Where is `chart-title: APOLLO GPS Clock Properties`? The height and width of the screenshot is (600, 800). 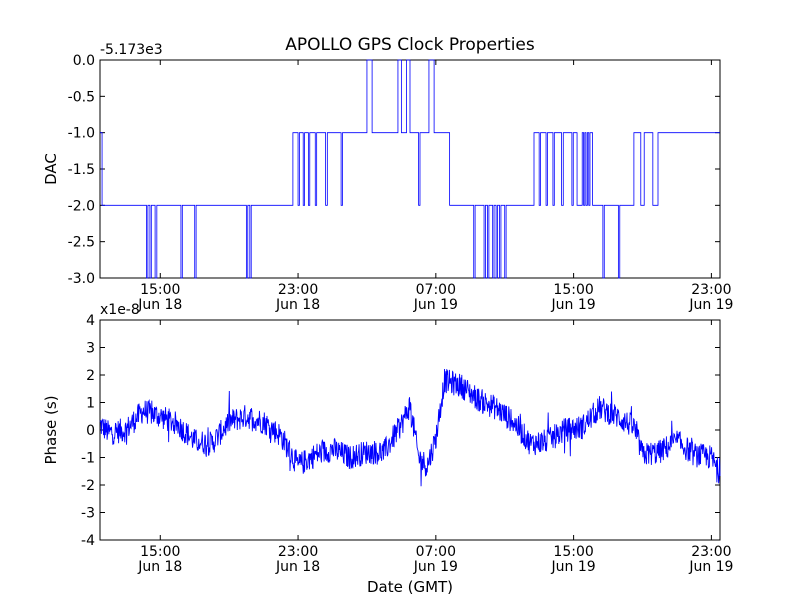 chart-title: APOLLO GPS Clock Properties is located at coordinates (410, 45).